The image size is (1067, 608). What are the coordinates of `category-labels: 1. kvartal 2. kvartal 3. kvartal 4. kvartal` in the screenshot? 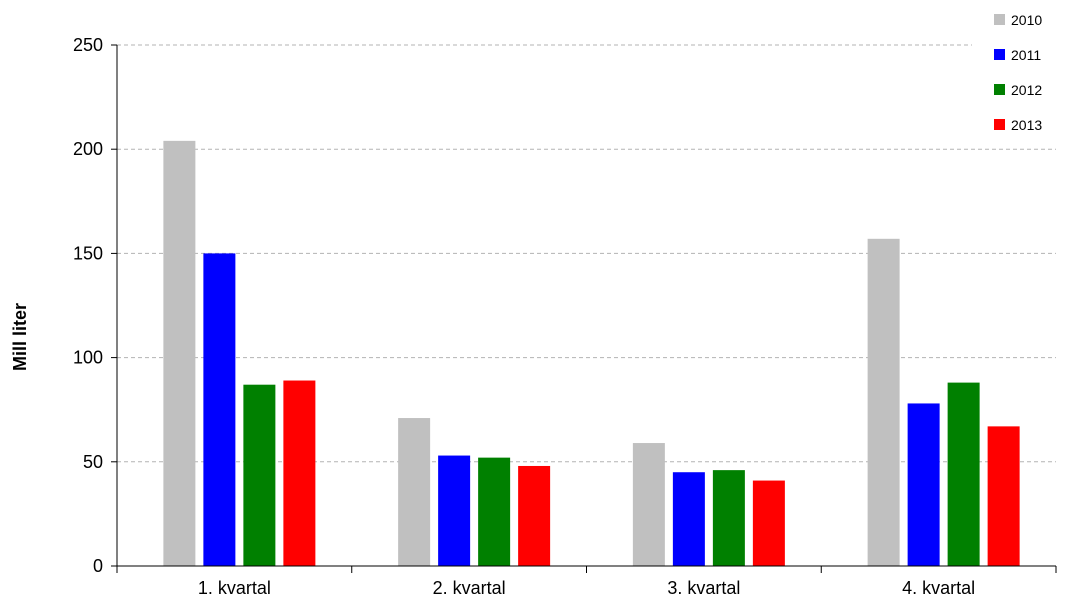 It's located at (586, 588).